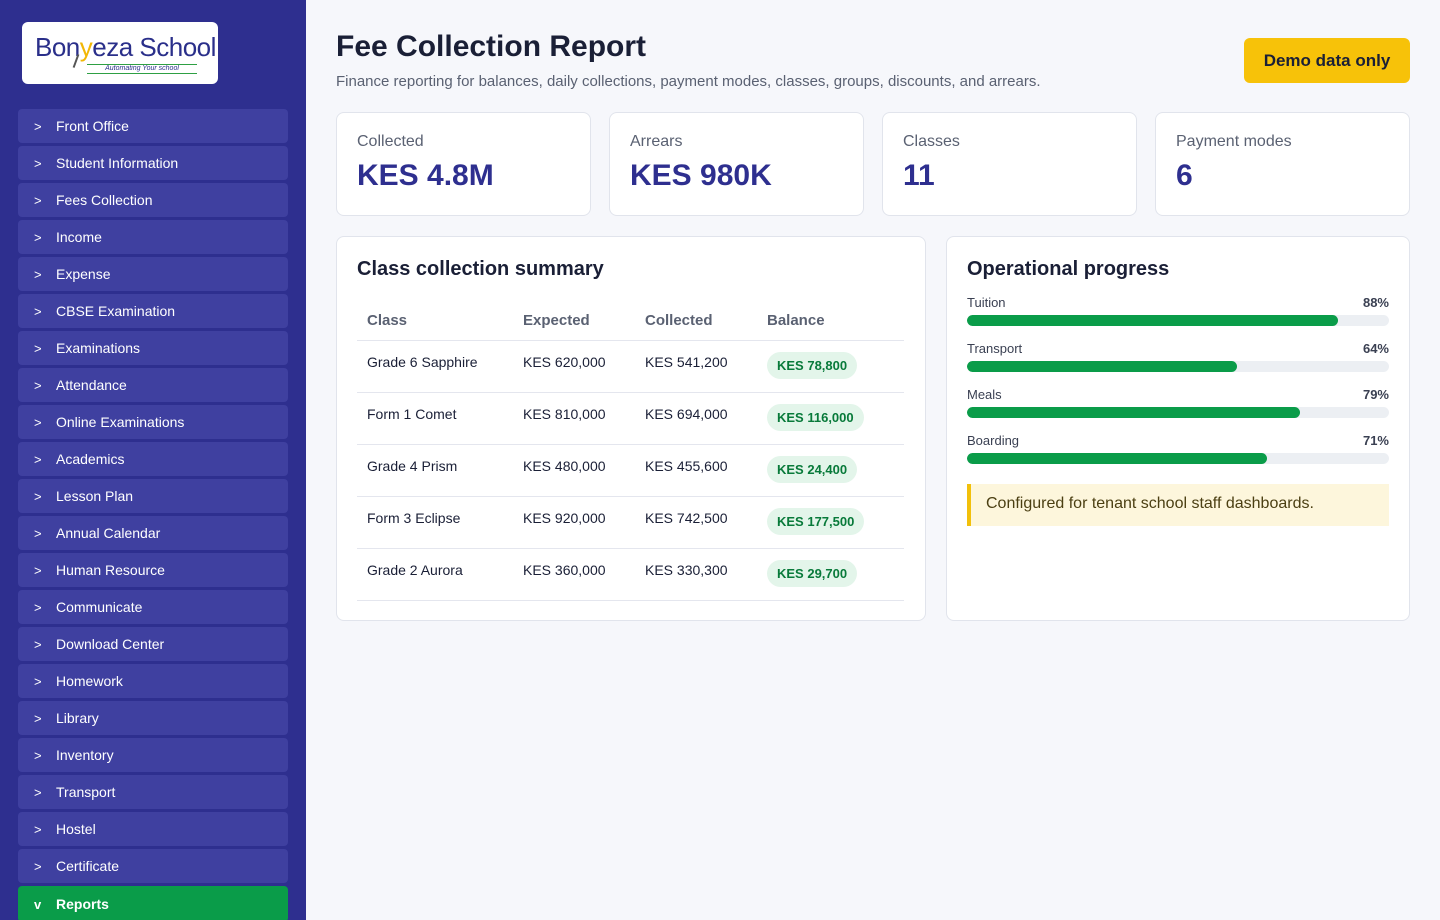  What do you see at coordinates (153, 237) in the screenshot?
I see `sidebar-item-income: > Income` at bounding box center [153, 237].